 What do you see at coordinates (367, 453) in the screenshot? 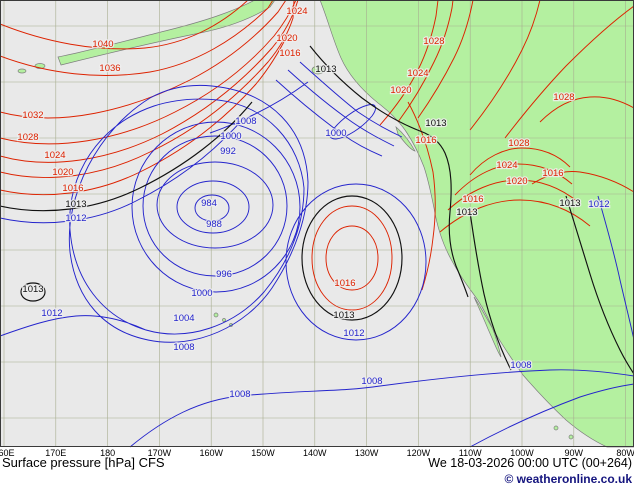
I see `longitude-label: 130W` at bounding box center [367, 453].